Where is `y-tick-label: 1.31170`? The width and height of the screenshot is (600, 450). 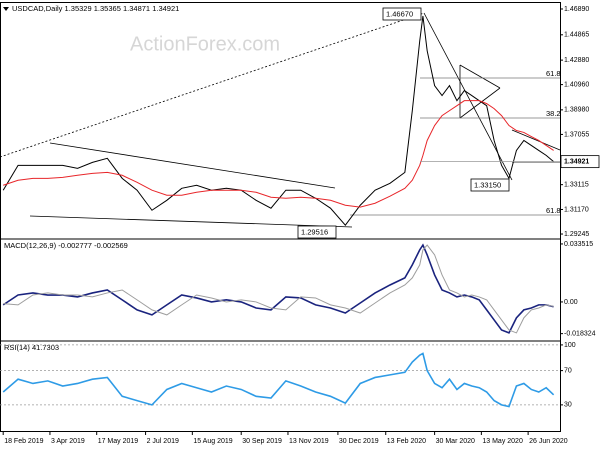
y-tick-label: 1.31170 is located at coordinates (576, 209).